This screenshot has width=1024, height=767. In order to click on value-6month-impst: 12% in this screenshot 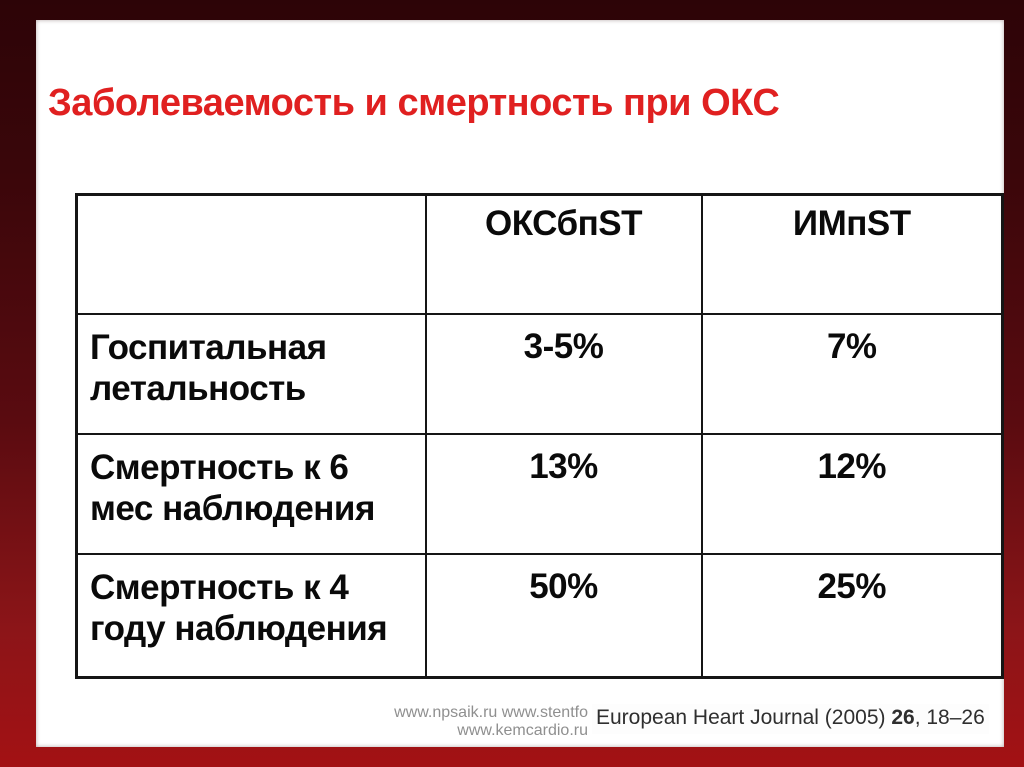, I will do `click(852, 493)`.